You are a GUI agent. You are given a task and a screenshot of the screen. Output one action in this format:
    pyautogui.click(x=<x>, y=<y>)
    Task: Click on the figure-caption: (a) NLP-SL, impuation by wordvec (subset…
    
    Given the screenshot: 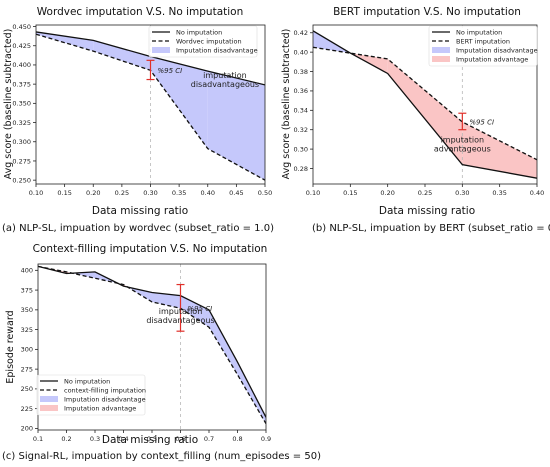 What is the action you would take?
    pyautogui.click(x=138, y=228)
    